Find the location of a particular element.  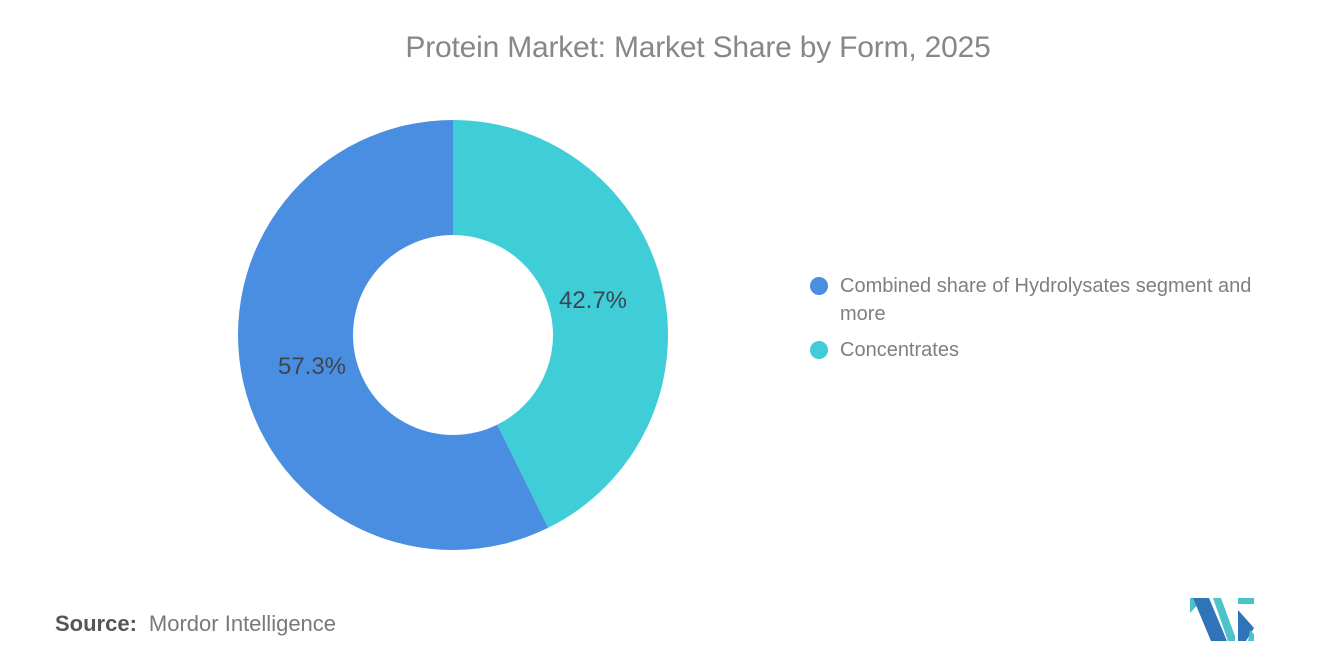

legend-marker-concentrates-icon is located at coordinates (819, 350).